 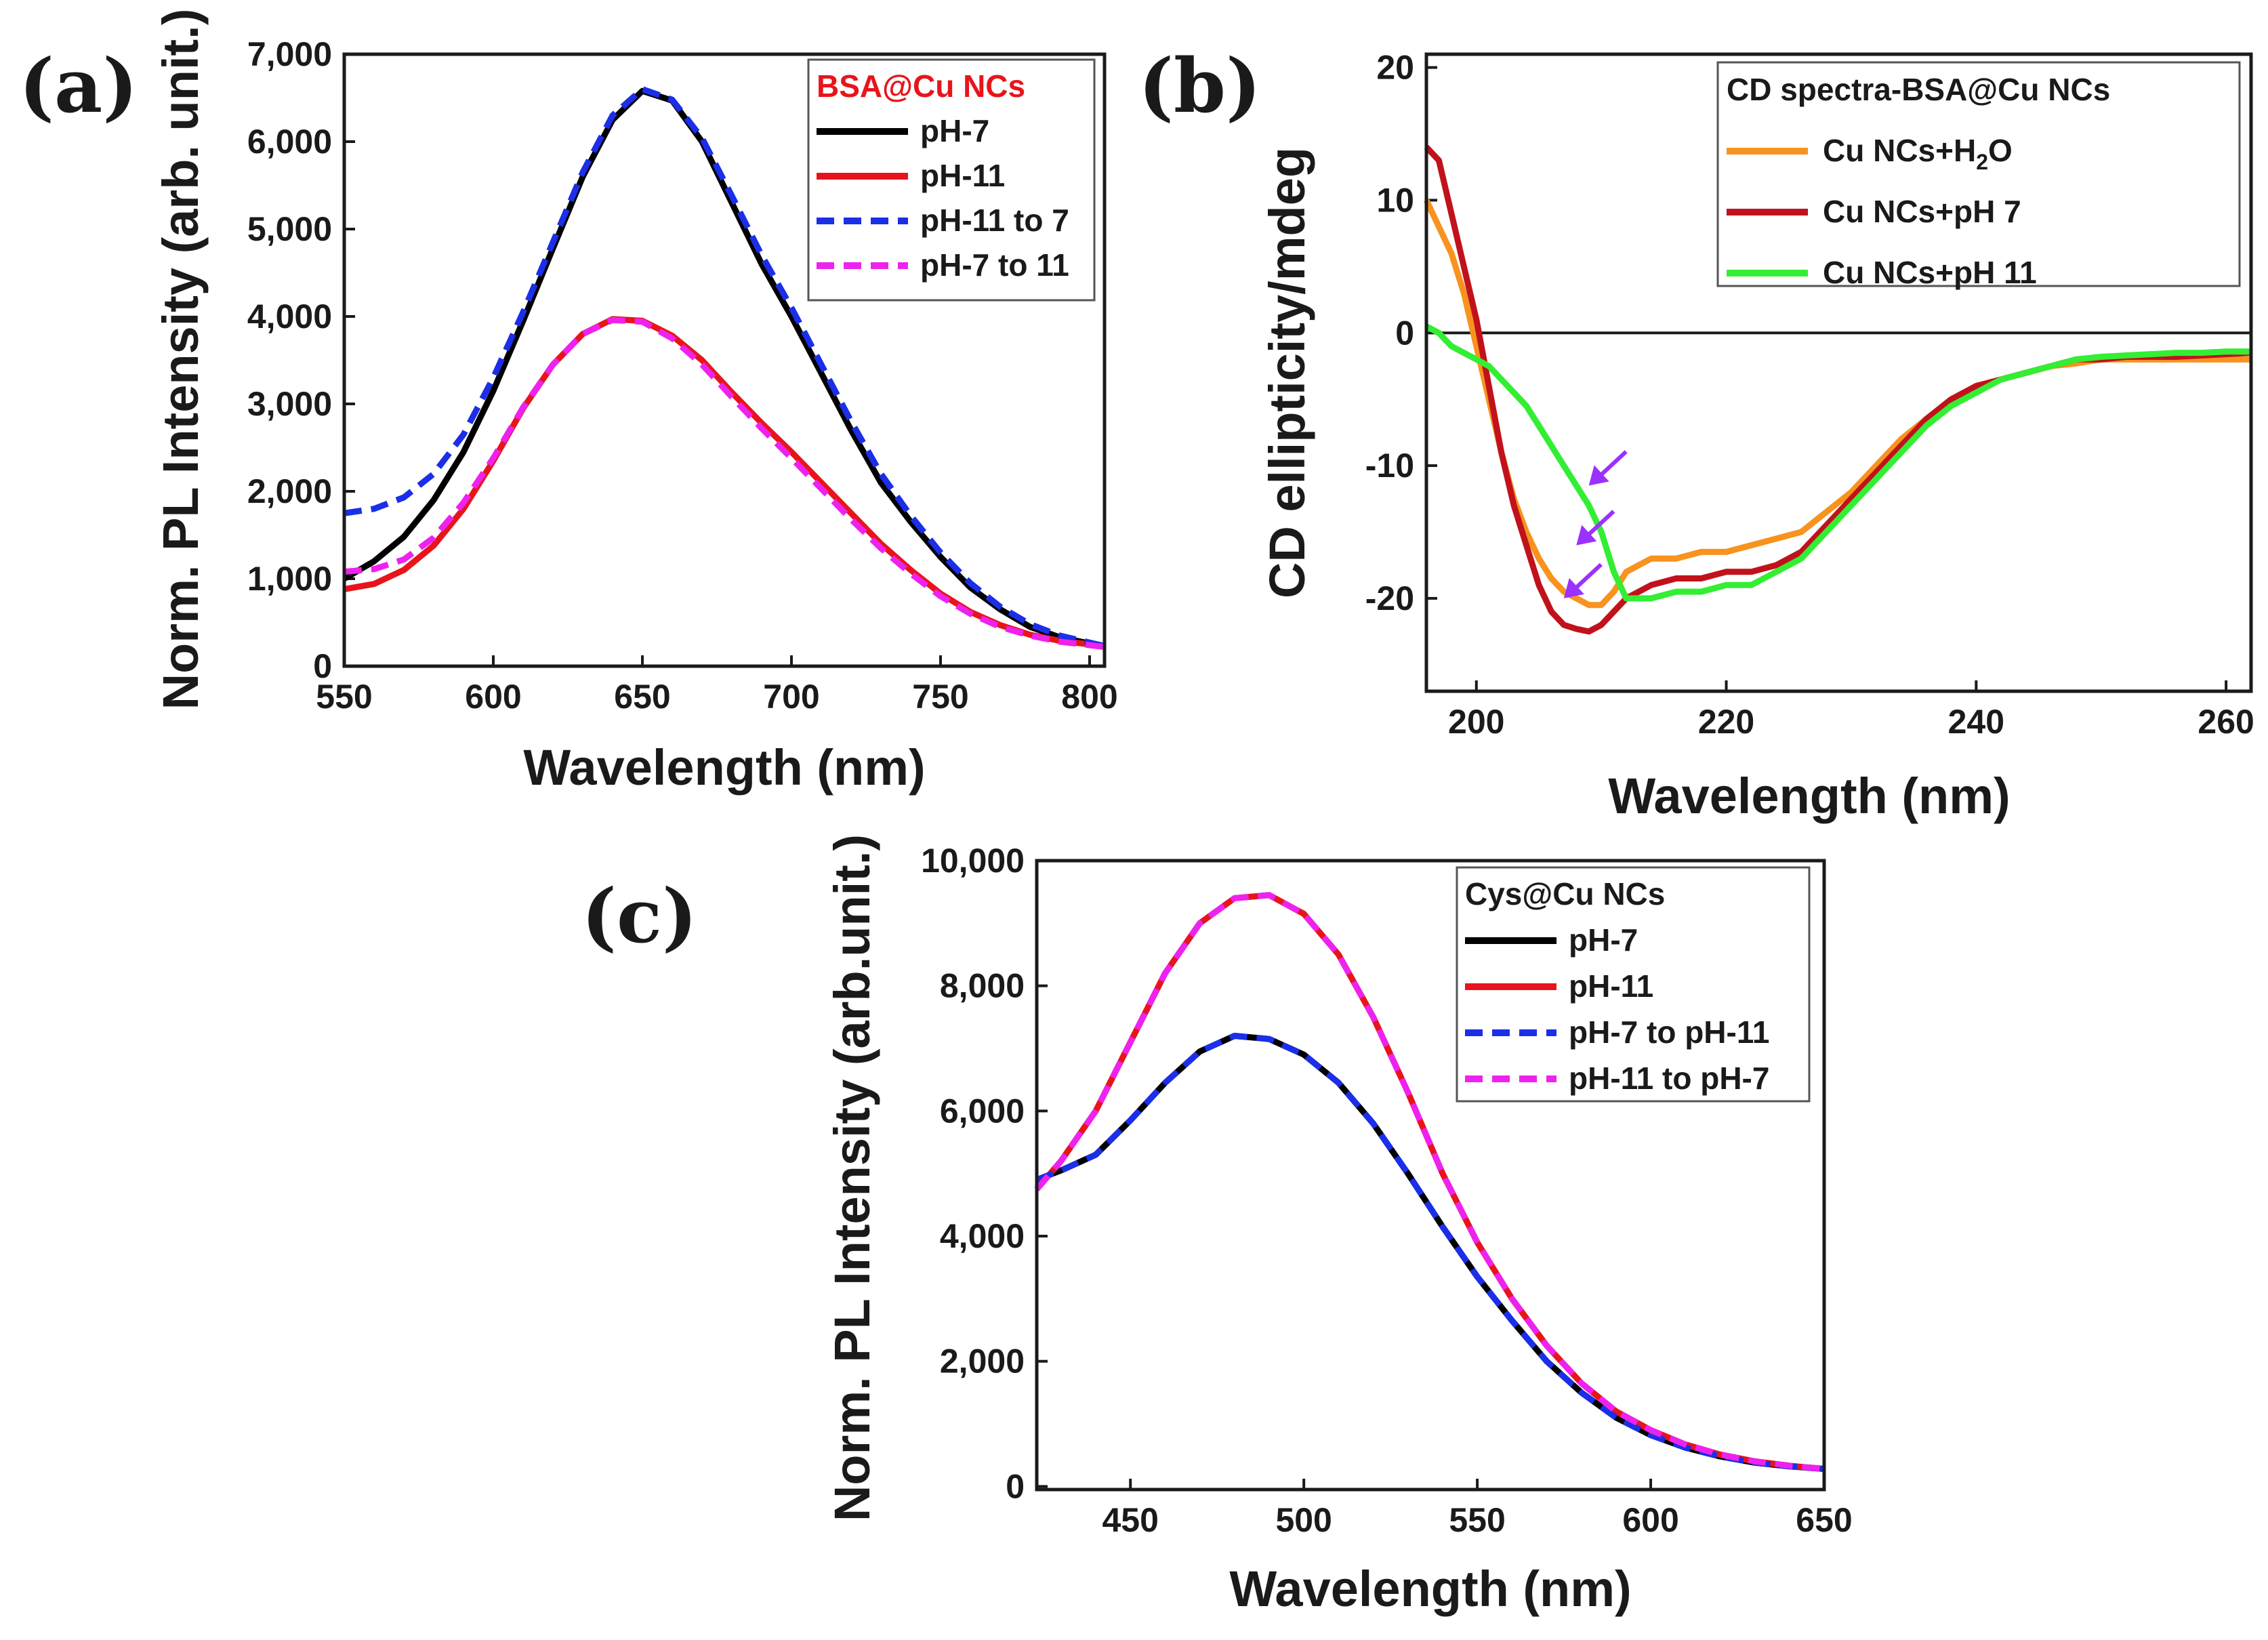 What do you see at coordinates (982, 1111) in the screenshot?
I see `c-y-tick-label: 6,000` at bounding box center [982, 1111].